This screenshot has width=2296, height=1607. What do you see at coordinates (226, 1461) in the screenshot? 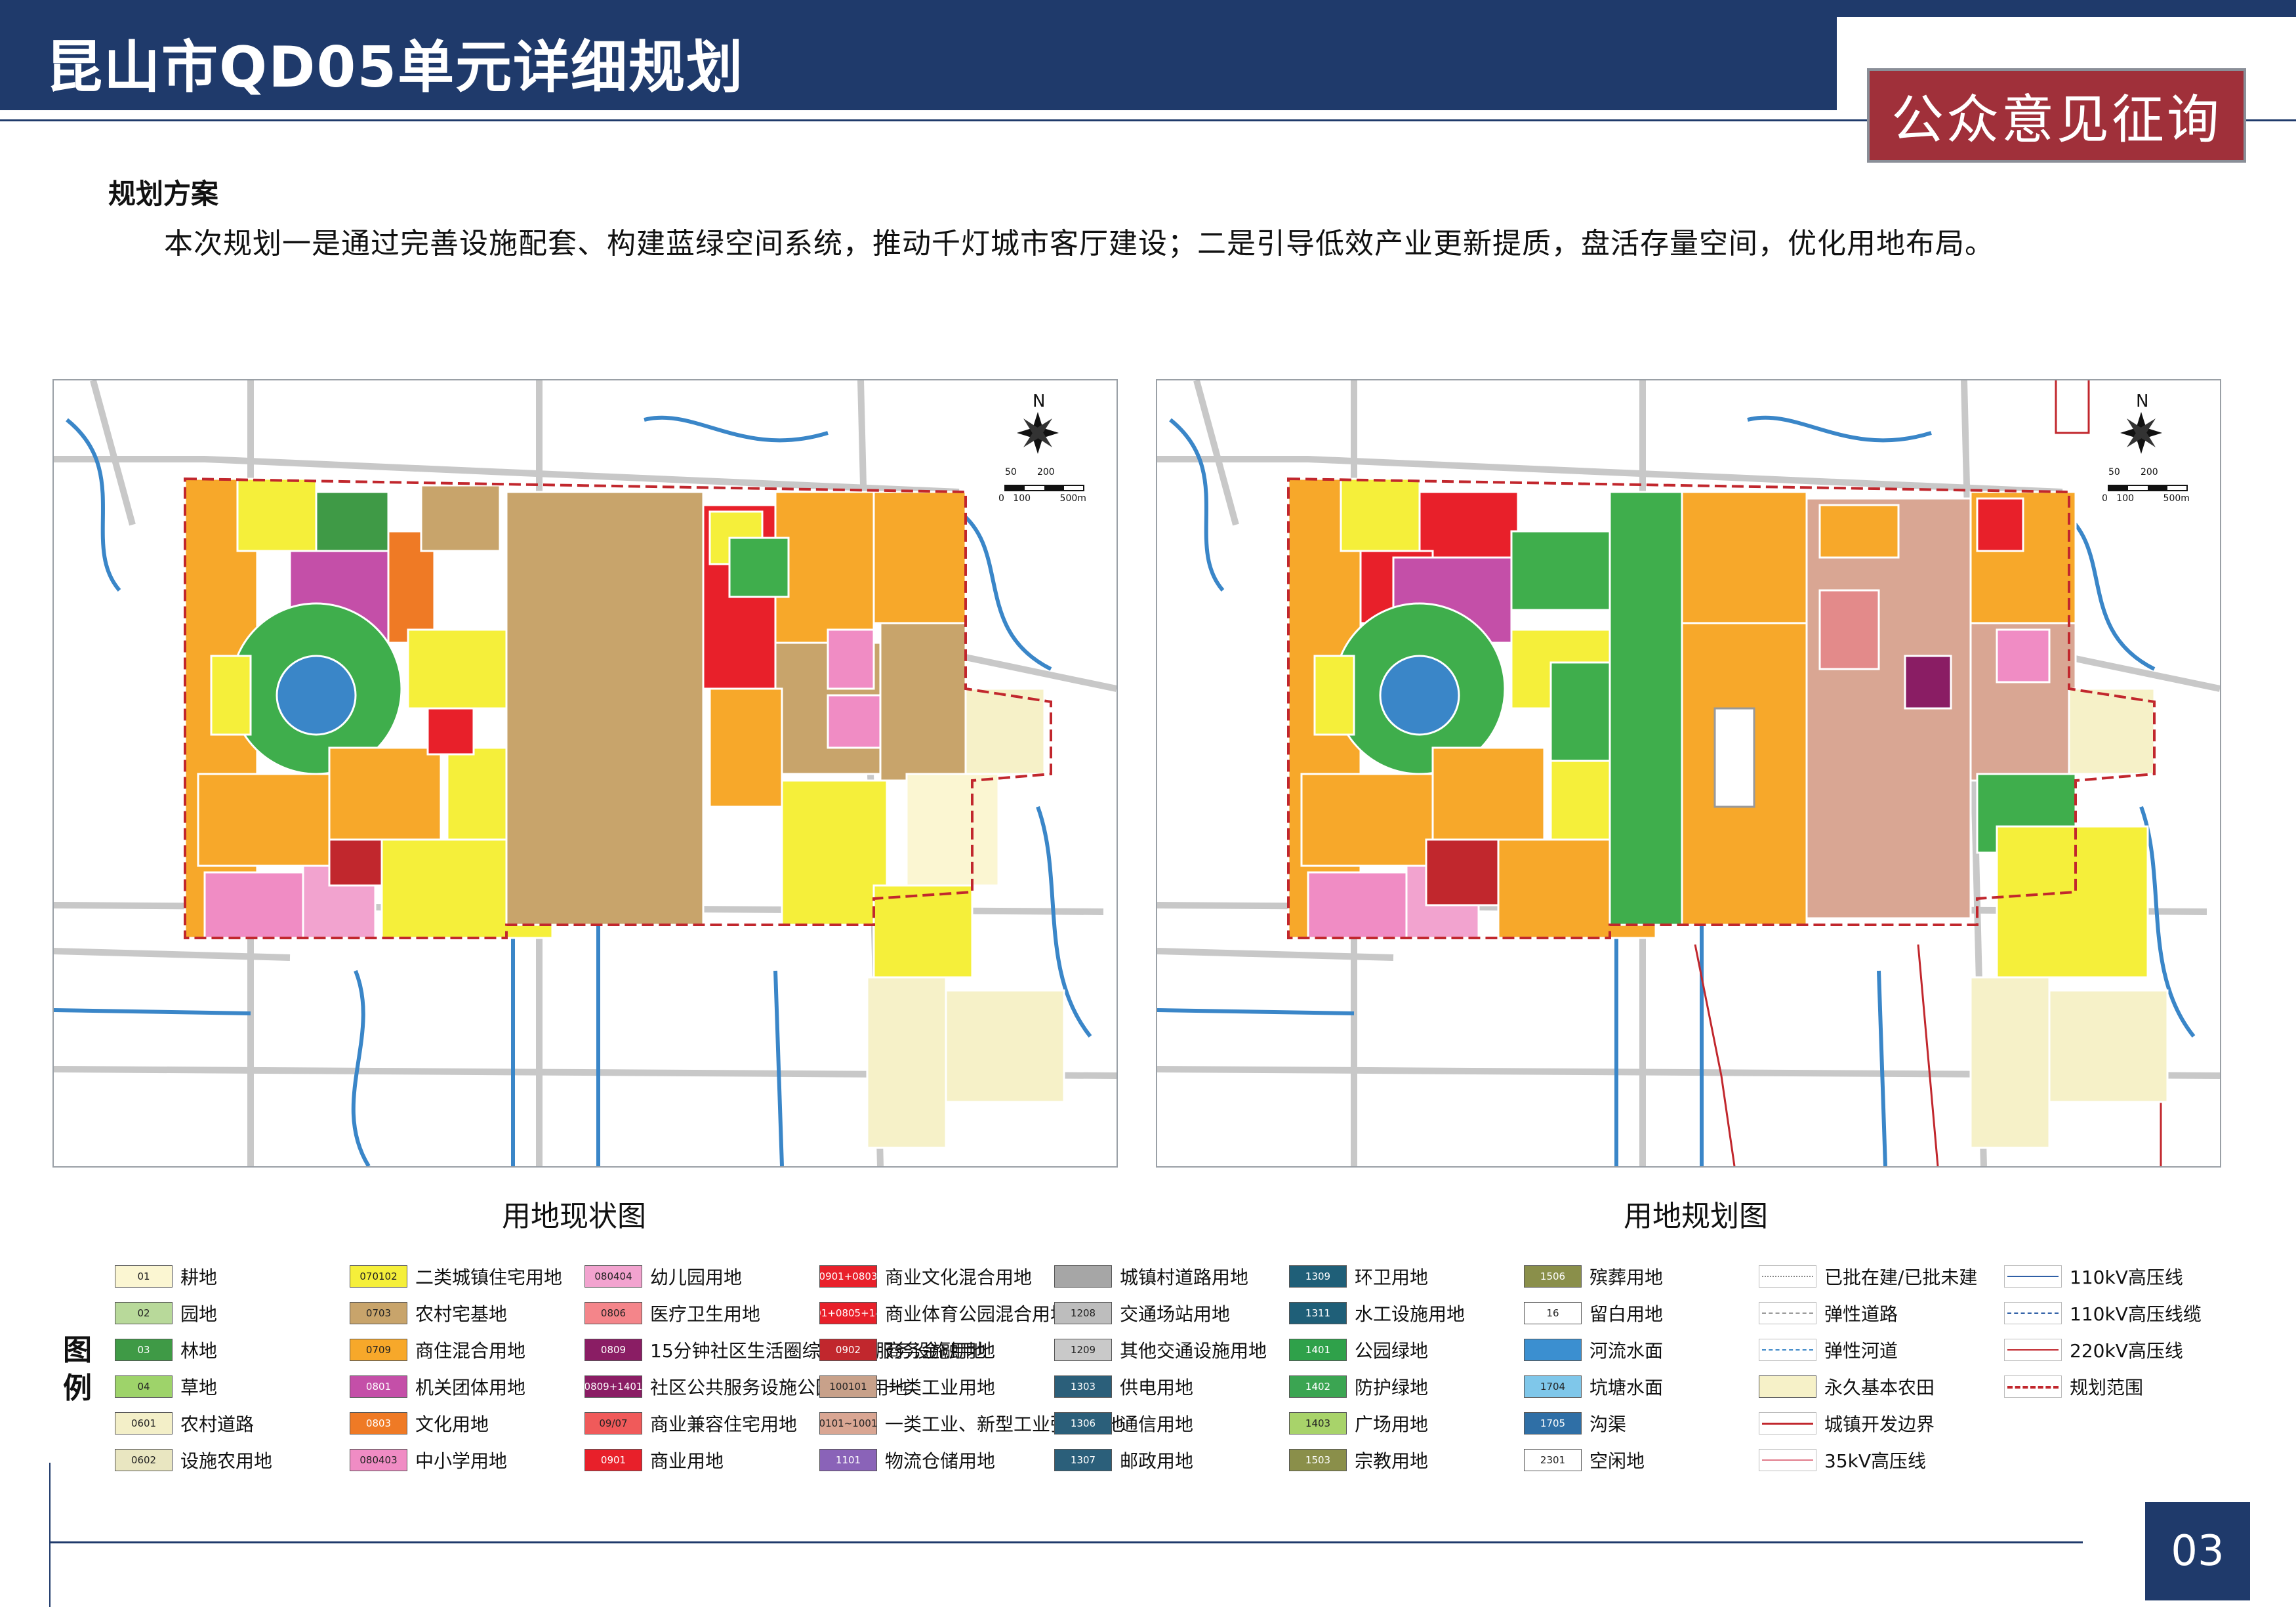
I see `legend-label: 设施农用地` at bounding box center [226, 1461].